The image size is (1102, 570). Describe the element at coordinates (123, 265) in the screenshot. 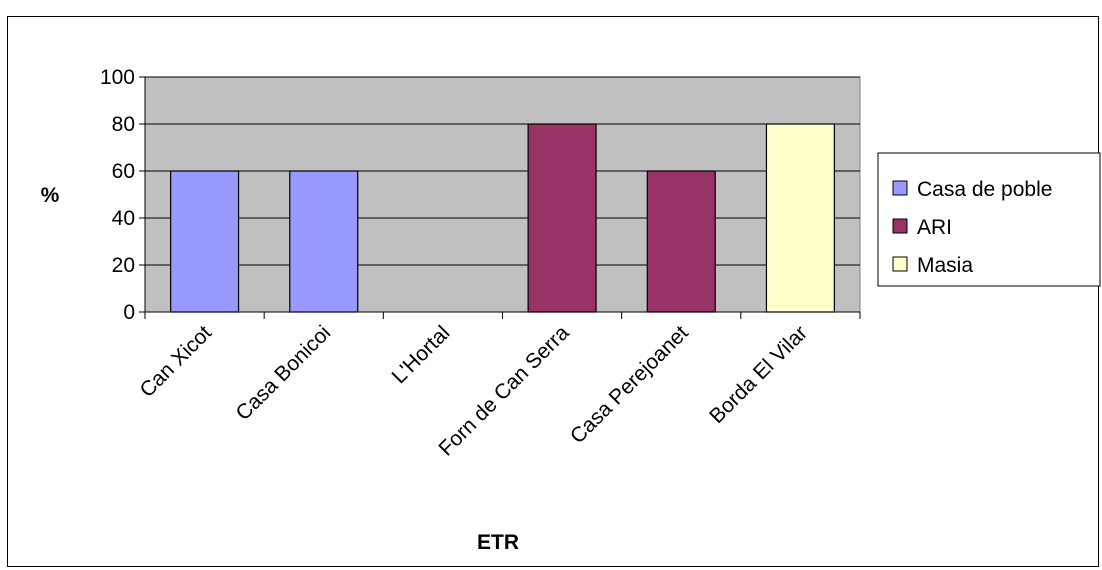

I see `y-tick-label: 20` at that location.